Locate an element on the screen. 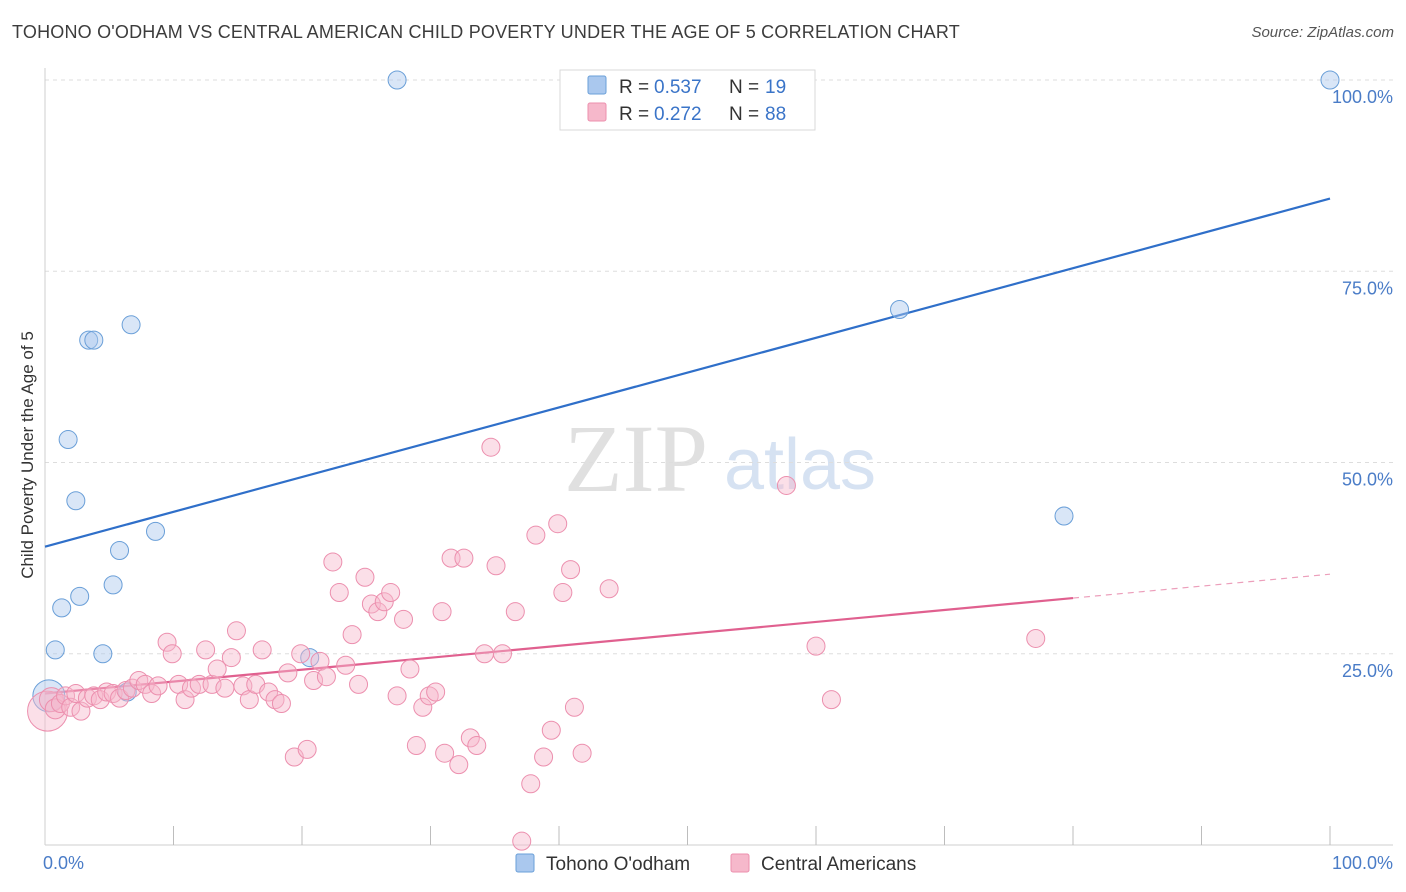  watermark: ZIP atlas is located at coordinates (720, 458).